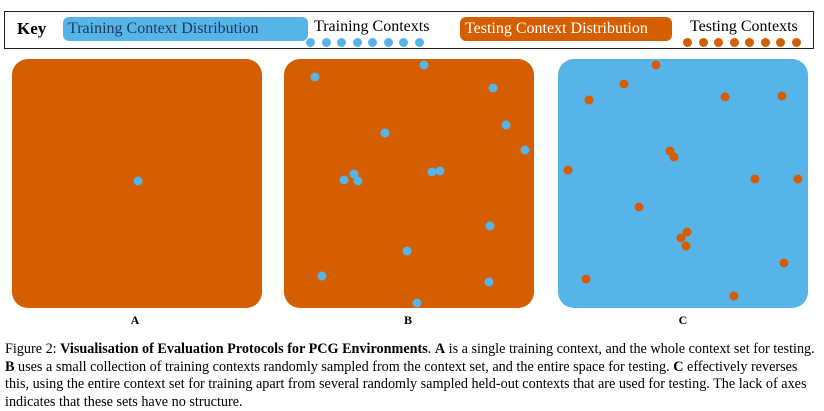  What do you see at coordinates (407, 320) in the screenshot?
I see `panel-b-label: B` at bounding box center [407, 320].